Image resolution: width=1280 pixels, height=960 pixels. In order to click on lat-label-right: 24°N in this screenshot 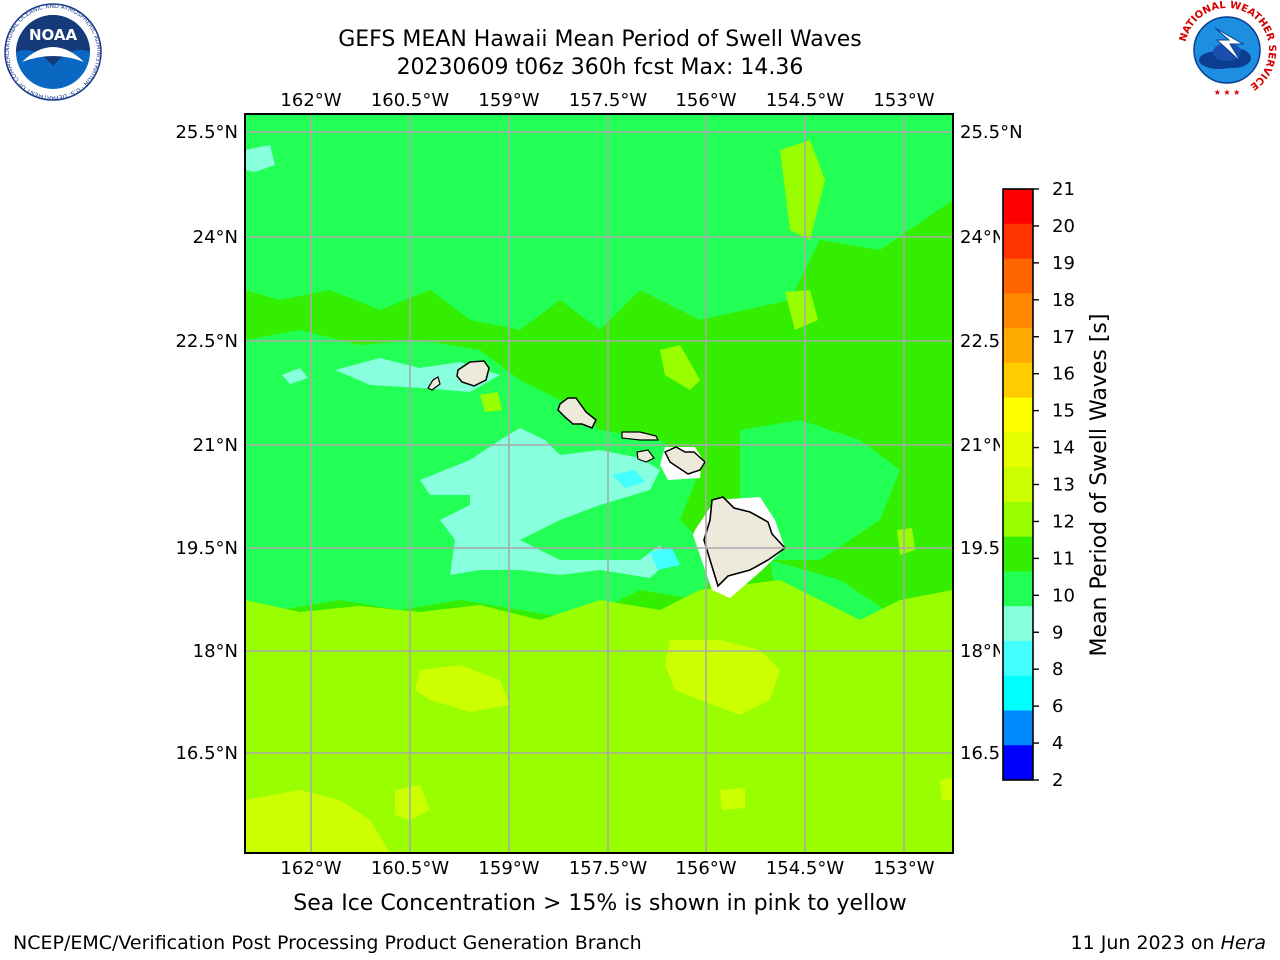, I will do `click(982, 237)`.